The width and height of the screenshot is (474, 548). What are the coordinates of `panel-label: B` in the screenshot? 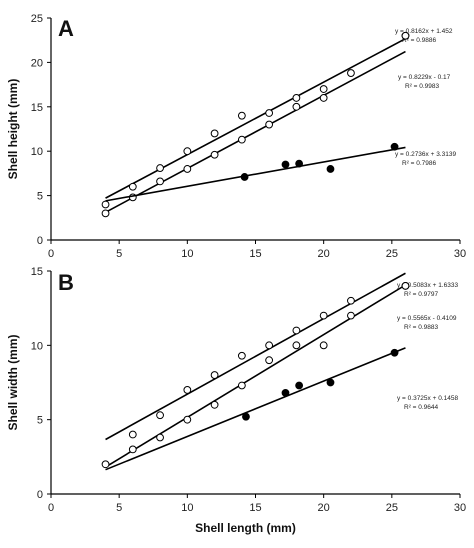 It's located at (66, 282).